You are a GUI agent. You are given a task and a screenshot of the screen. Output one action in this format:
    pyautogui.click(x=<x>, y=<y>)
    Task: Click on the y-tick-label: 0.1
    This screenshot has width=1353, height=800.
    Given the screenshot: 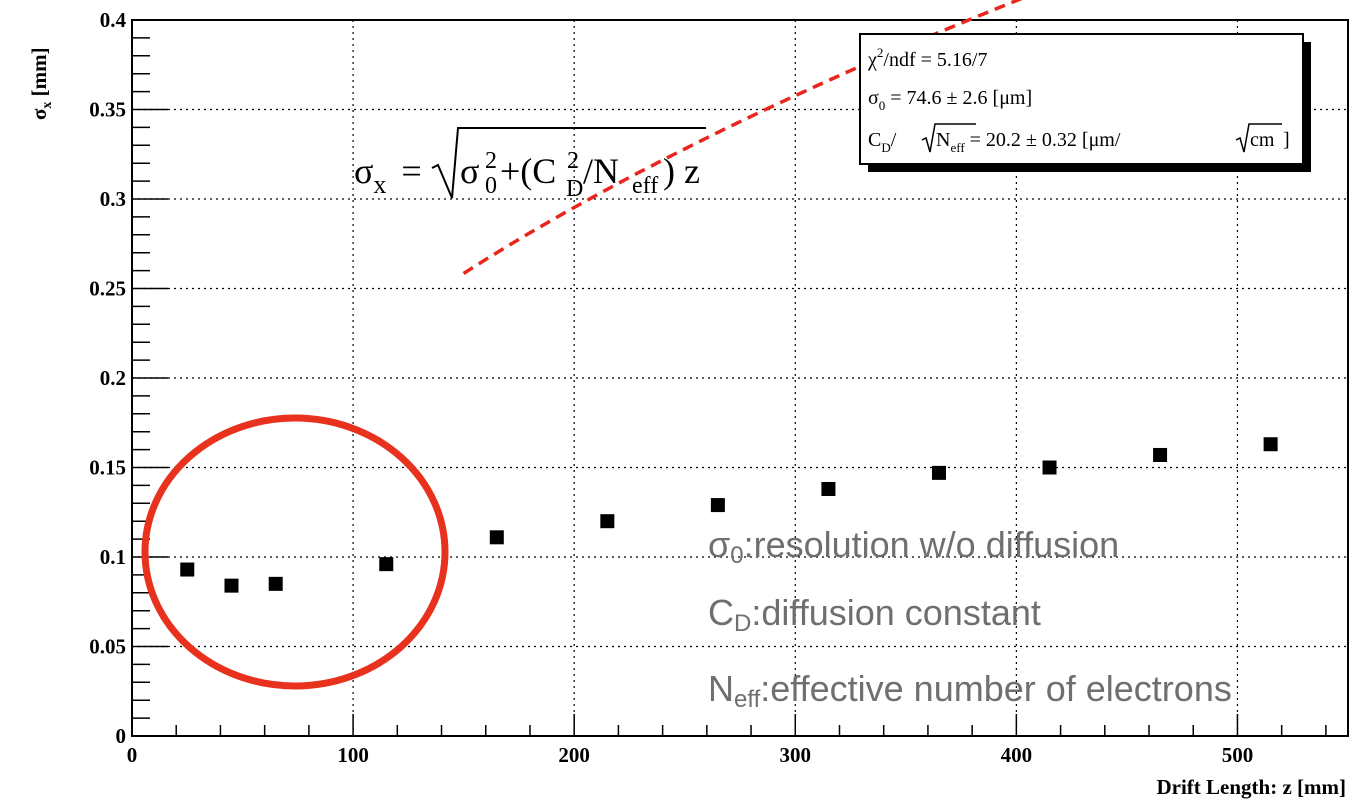 What is the action you would take?
    pyautogui.click(x=113, y=557)
    